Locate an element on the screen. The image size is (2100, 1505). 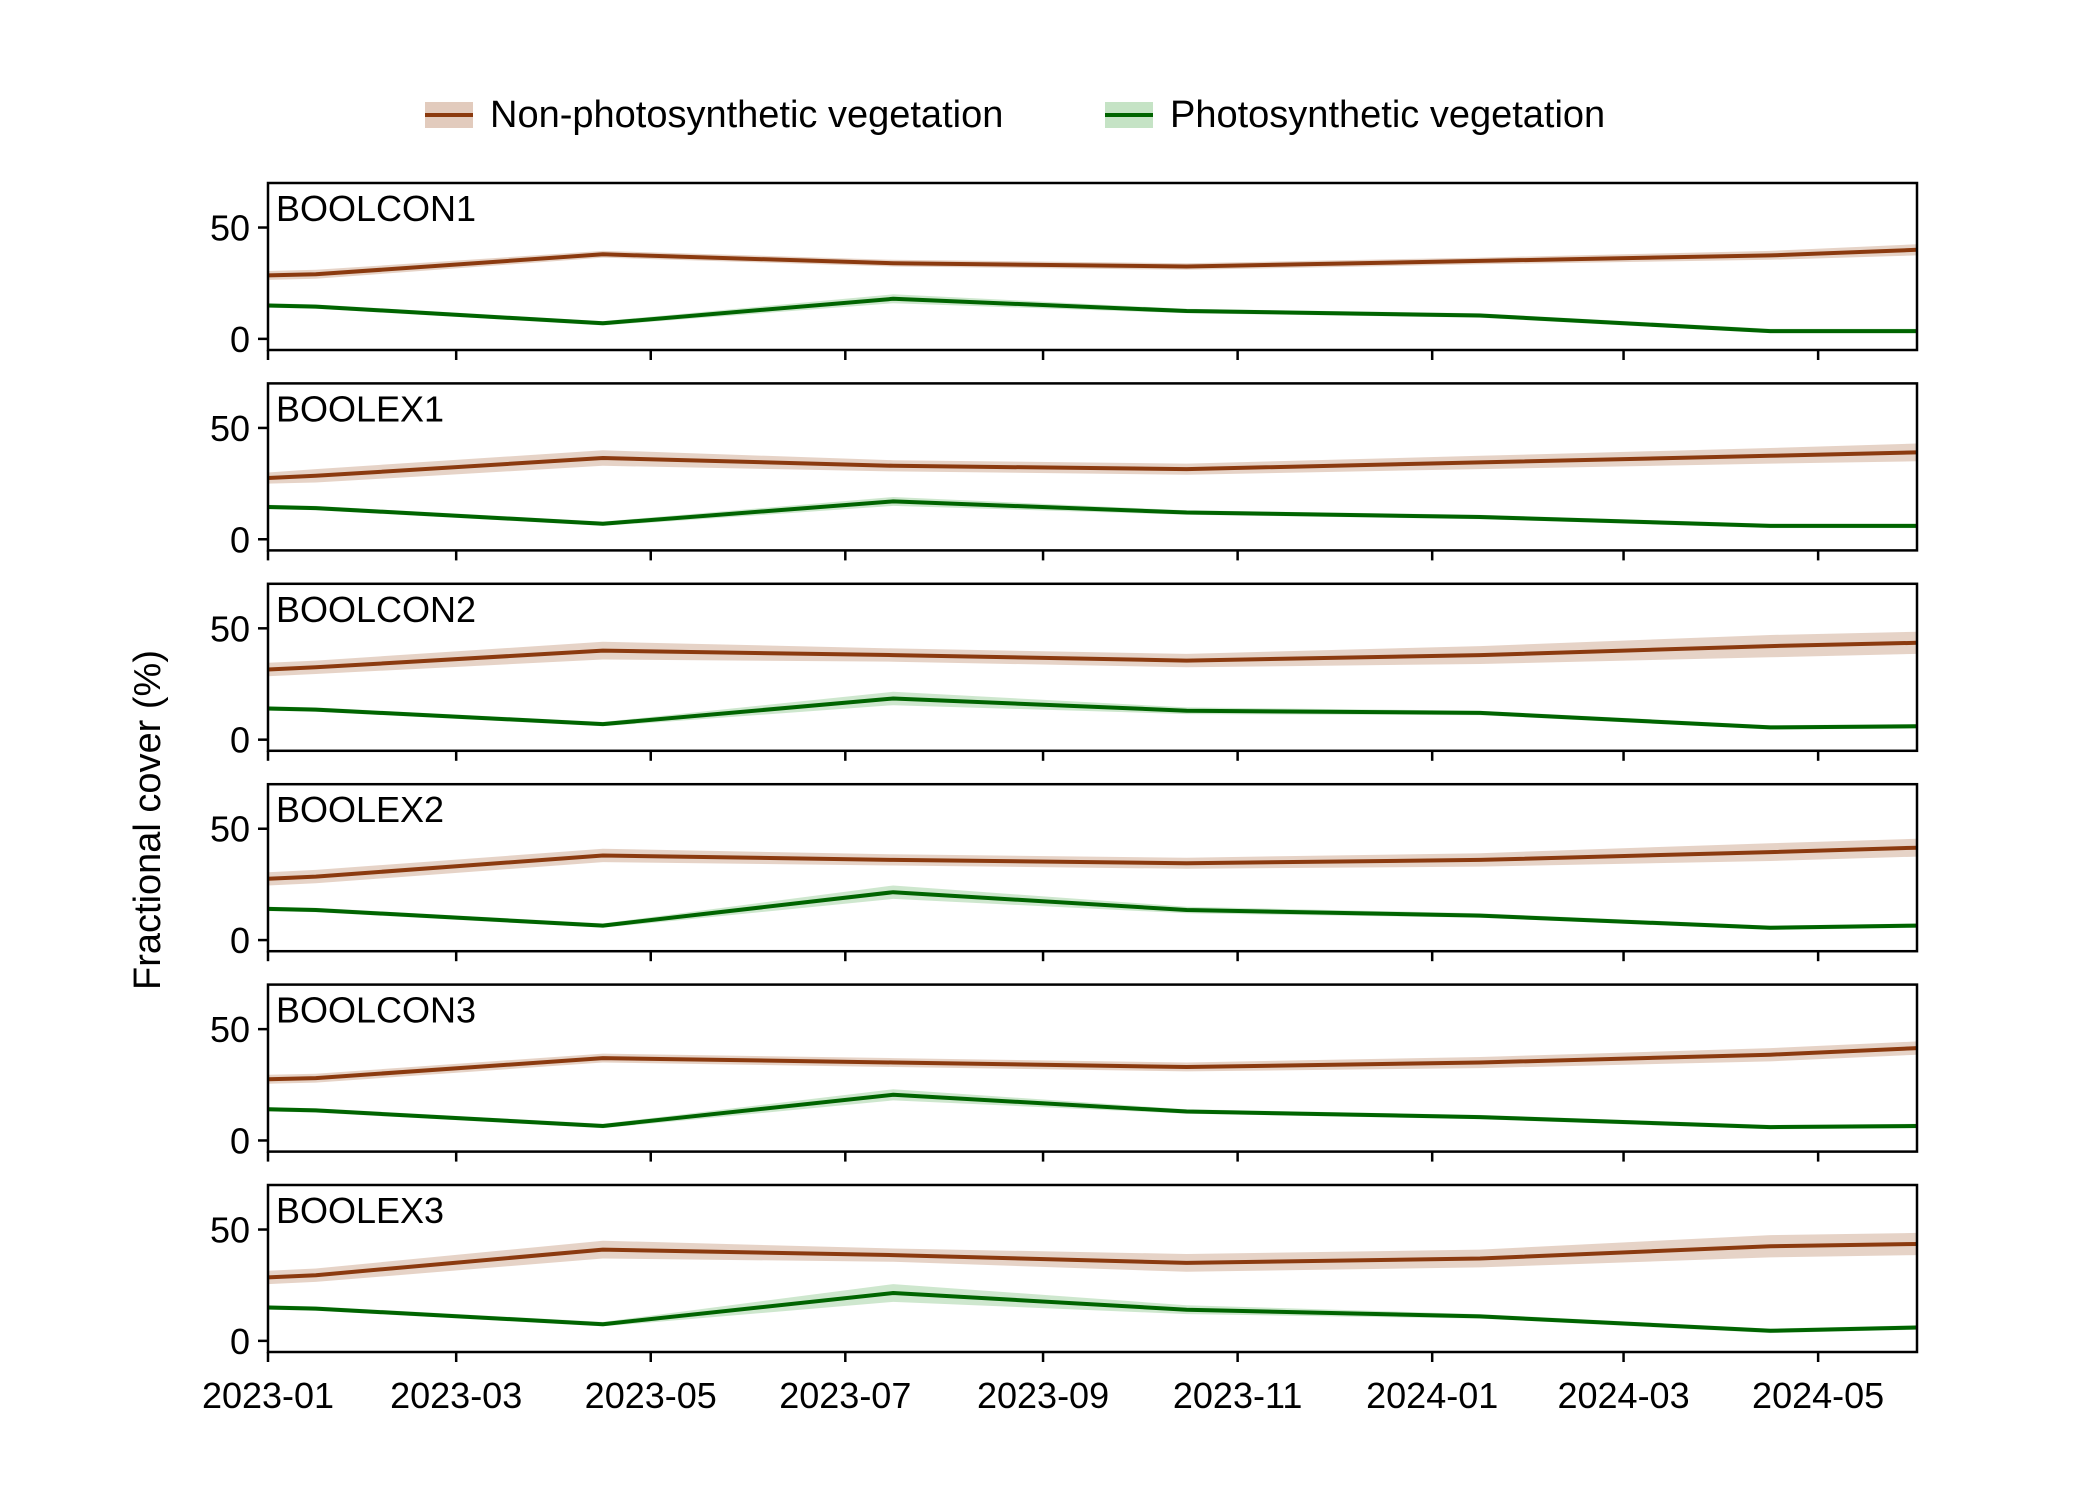
x-tick-label: 2023-09 is located at coordinates (1043, 1395).